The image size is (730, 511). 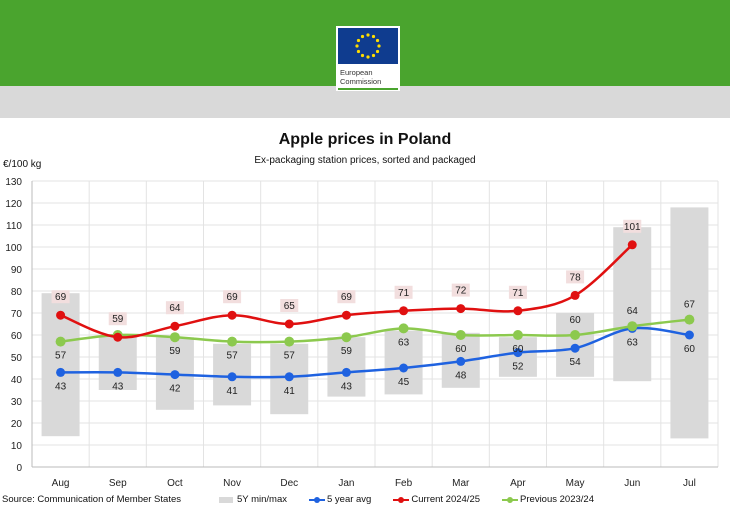 I want to click on x-tick-label: Mar, so click(x=461, y=483).